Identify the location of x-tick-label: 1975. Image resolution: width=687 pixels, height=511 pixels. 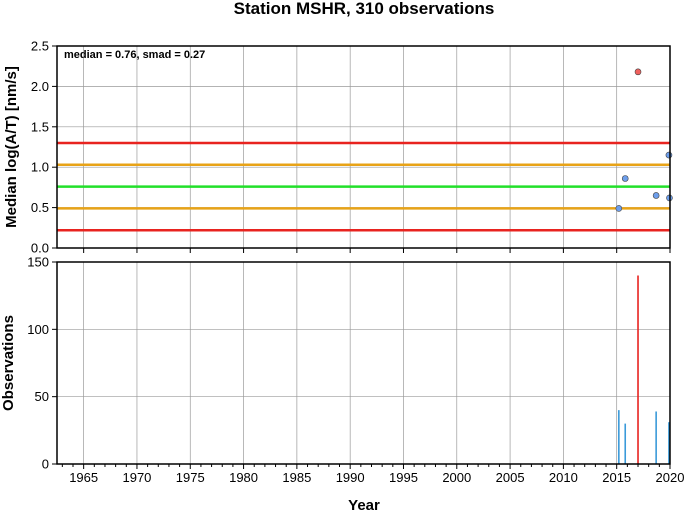
(190, 477).